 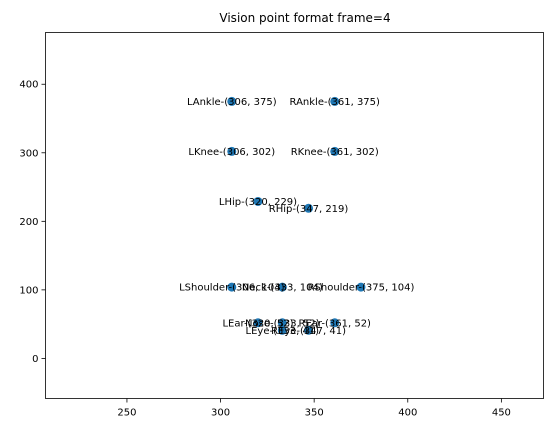 What do you see at coordinates (126, 413) in the screenshot?
I see `x-tick-label: 250` at bounding box center [126, 413].